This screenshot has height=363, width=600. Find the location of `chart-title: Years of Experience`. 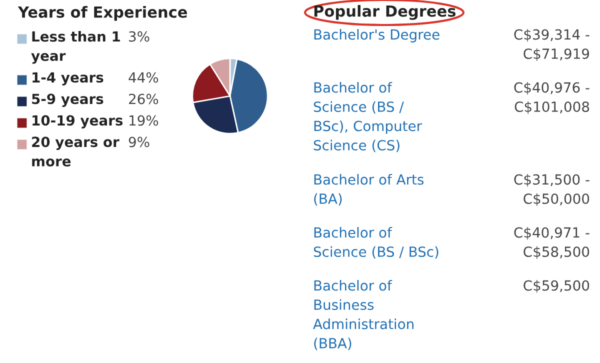

chart-title: Years of Experience is located at coordinates (103, 13).